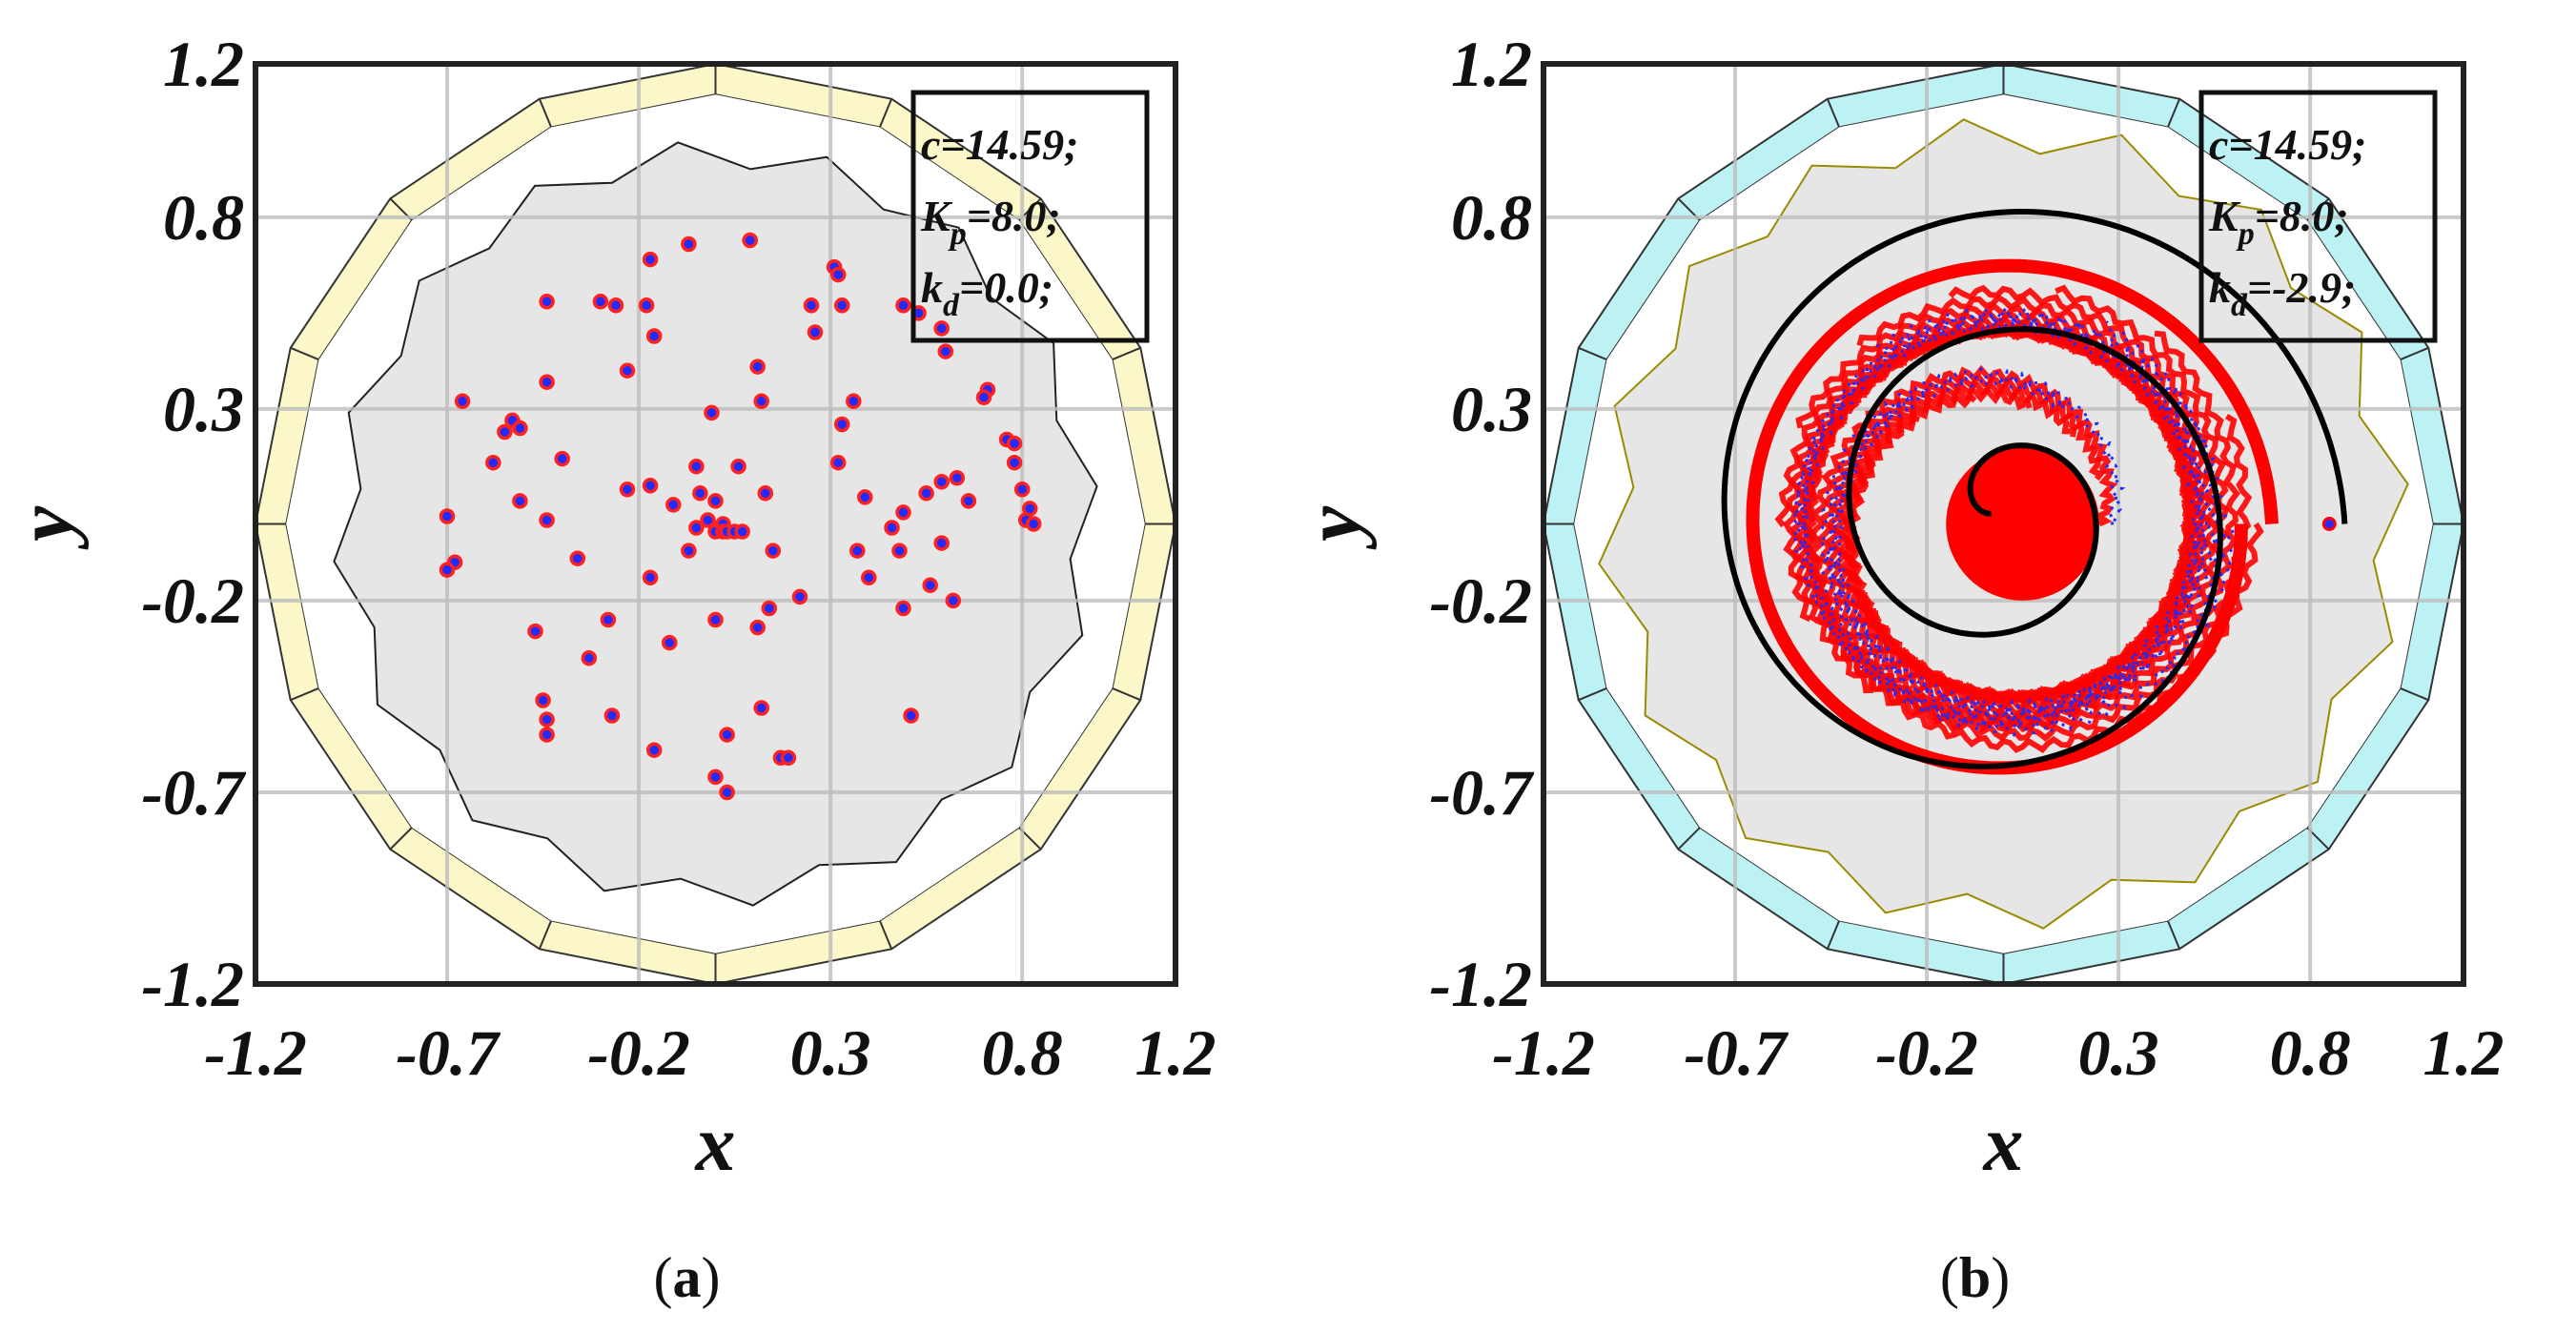 The height and width of the screenshot is (1332, 2576). Describe the element at coordinates (1006, 288) in the screenshot. I see `legend-kd-value-a: =0.0;` at that location.